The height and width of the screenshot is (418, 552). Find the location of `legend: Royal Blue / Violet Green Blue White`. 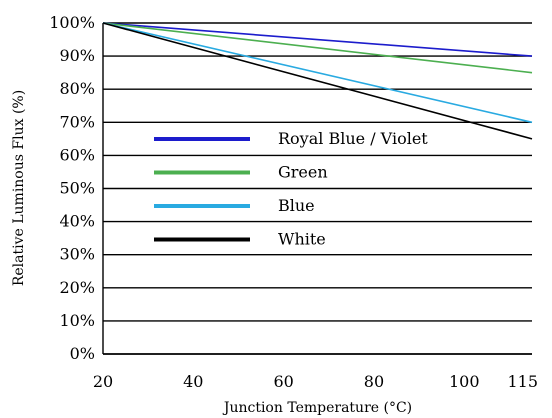

legend: Royal Blue / Violet Green Blue White is located at coordinates (290, 189).